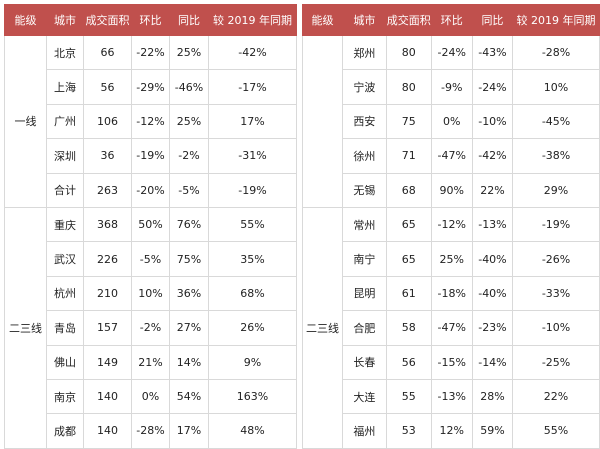  Describe the element at coordinates (556, 156) in the screenshot. I see `cell-vs-2019: -38%` at that location.